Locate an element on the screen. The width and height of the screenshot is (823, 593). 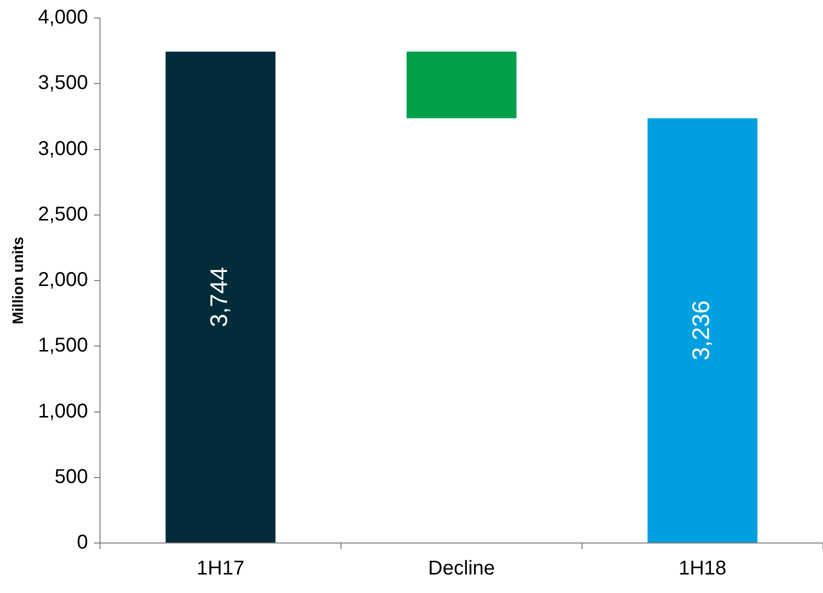
y-tick-label: 2,000 is located at coordinates (63, 280).